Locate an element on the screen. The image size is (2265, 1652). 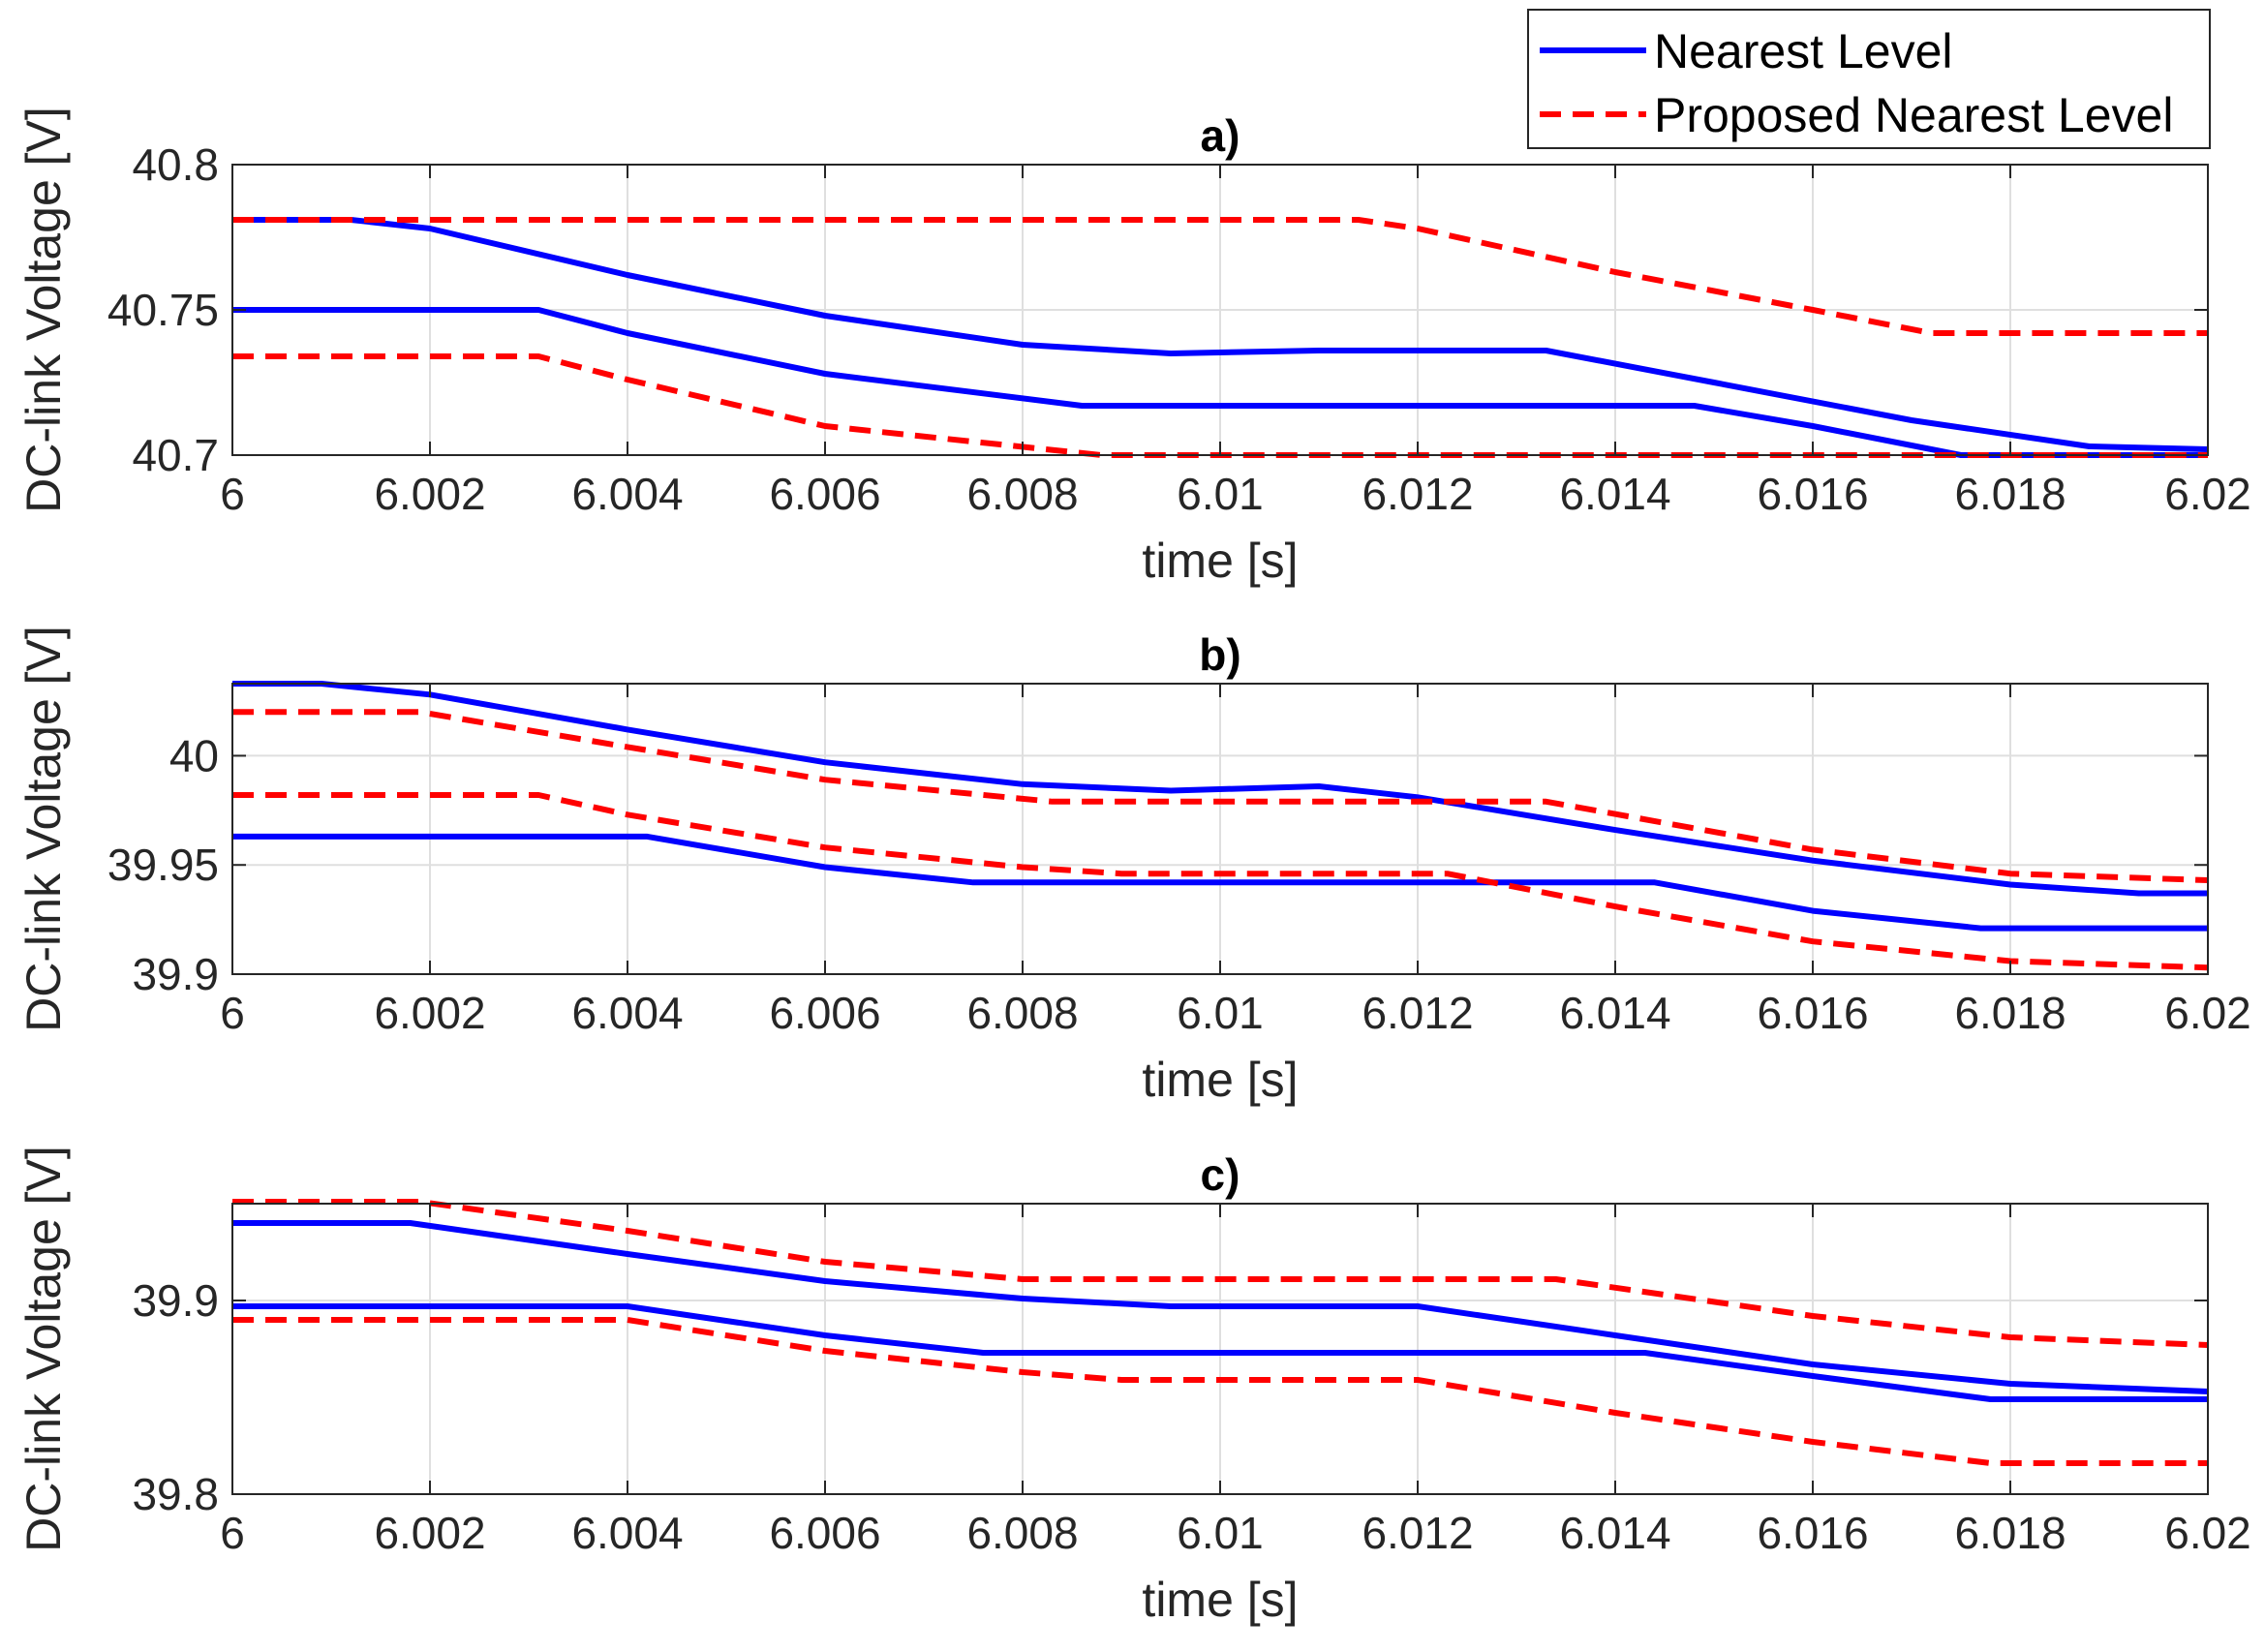
y-axis-label-c: DC-link Voltage [V] is located at coordinates (44, 1349).